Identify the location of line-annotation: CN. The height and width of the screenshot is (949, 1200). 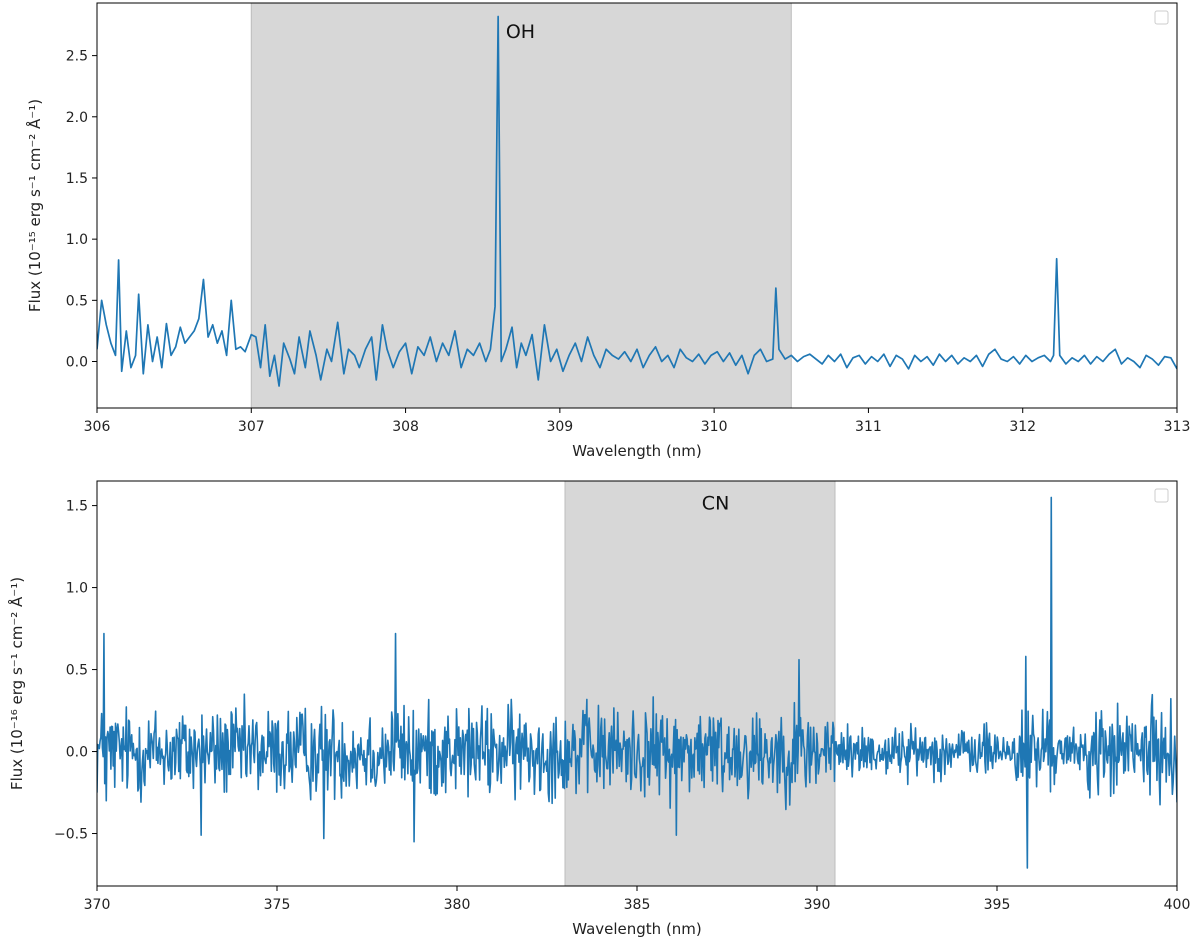
(715, 503).